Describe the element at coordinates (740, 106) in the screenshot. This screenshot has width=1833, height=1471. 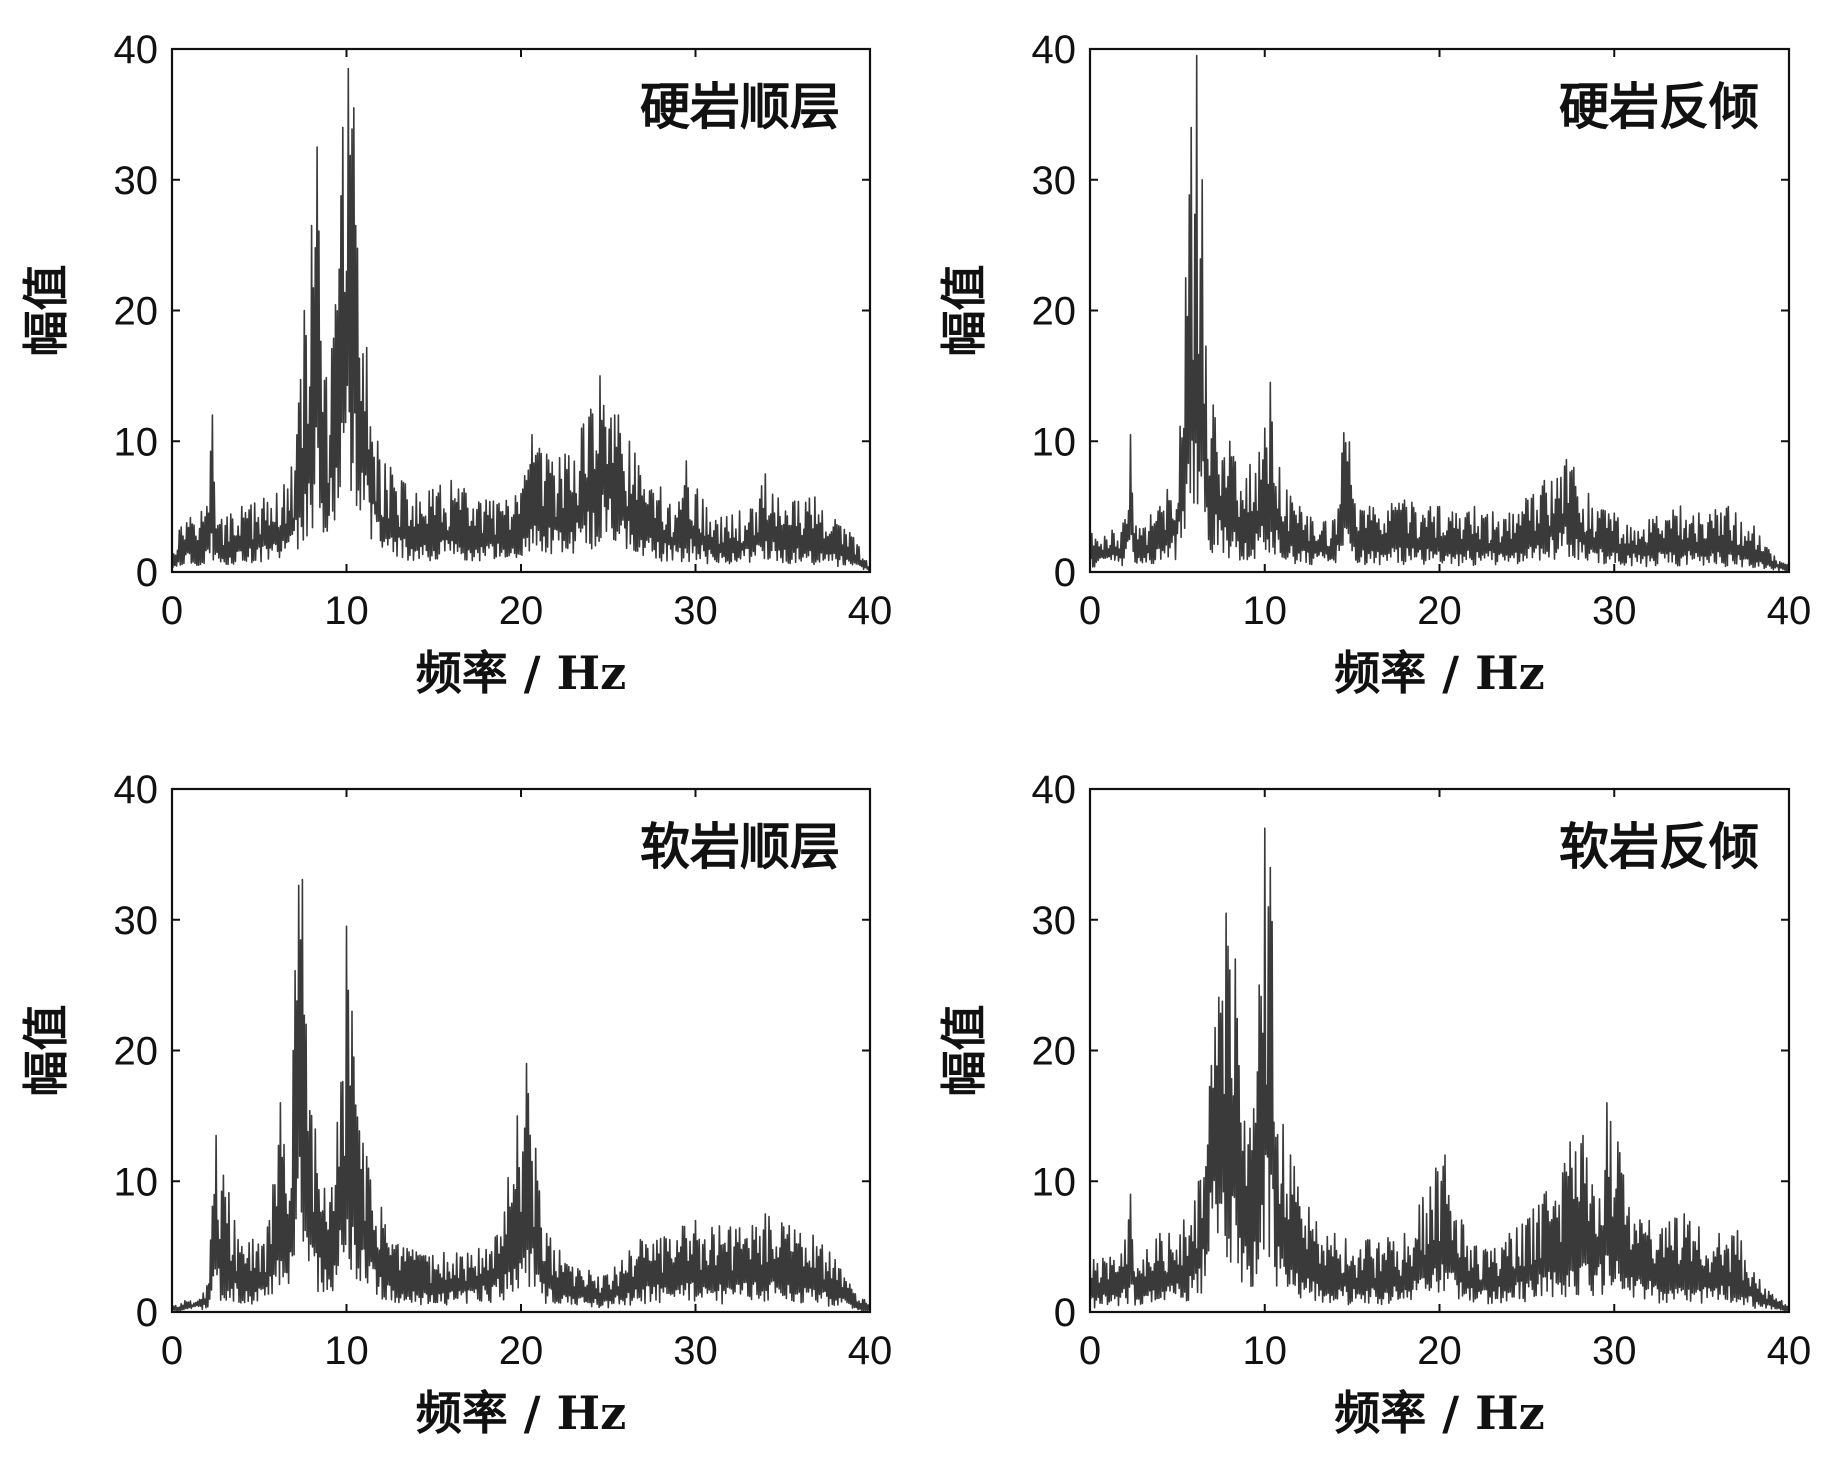
I see `panel-title: 硬岩顺层` at that location.